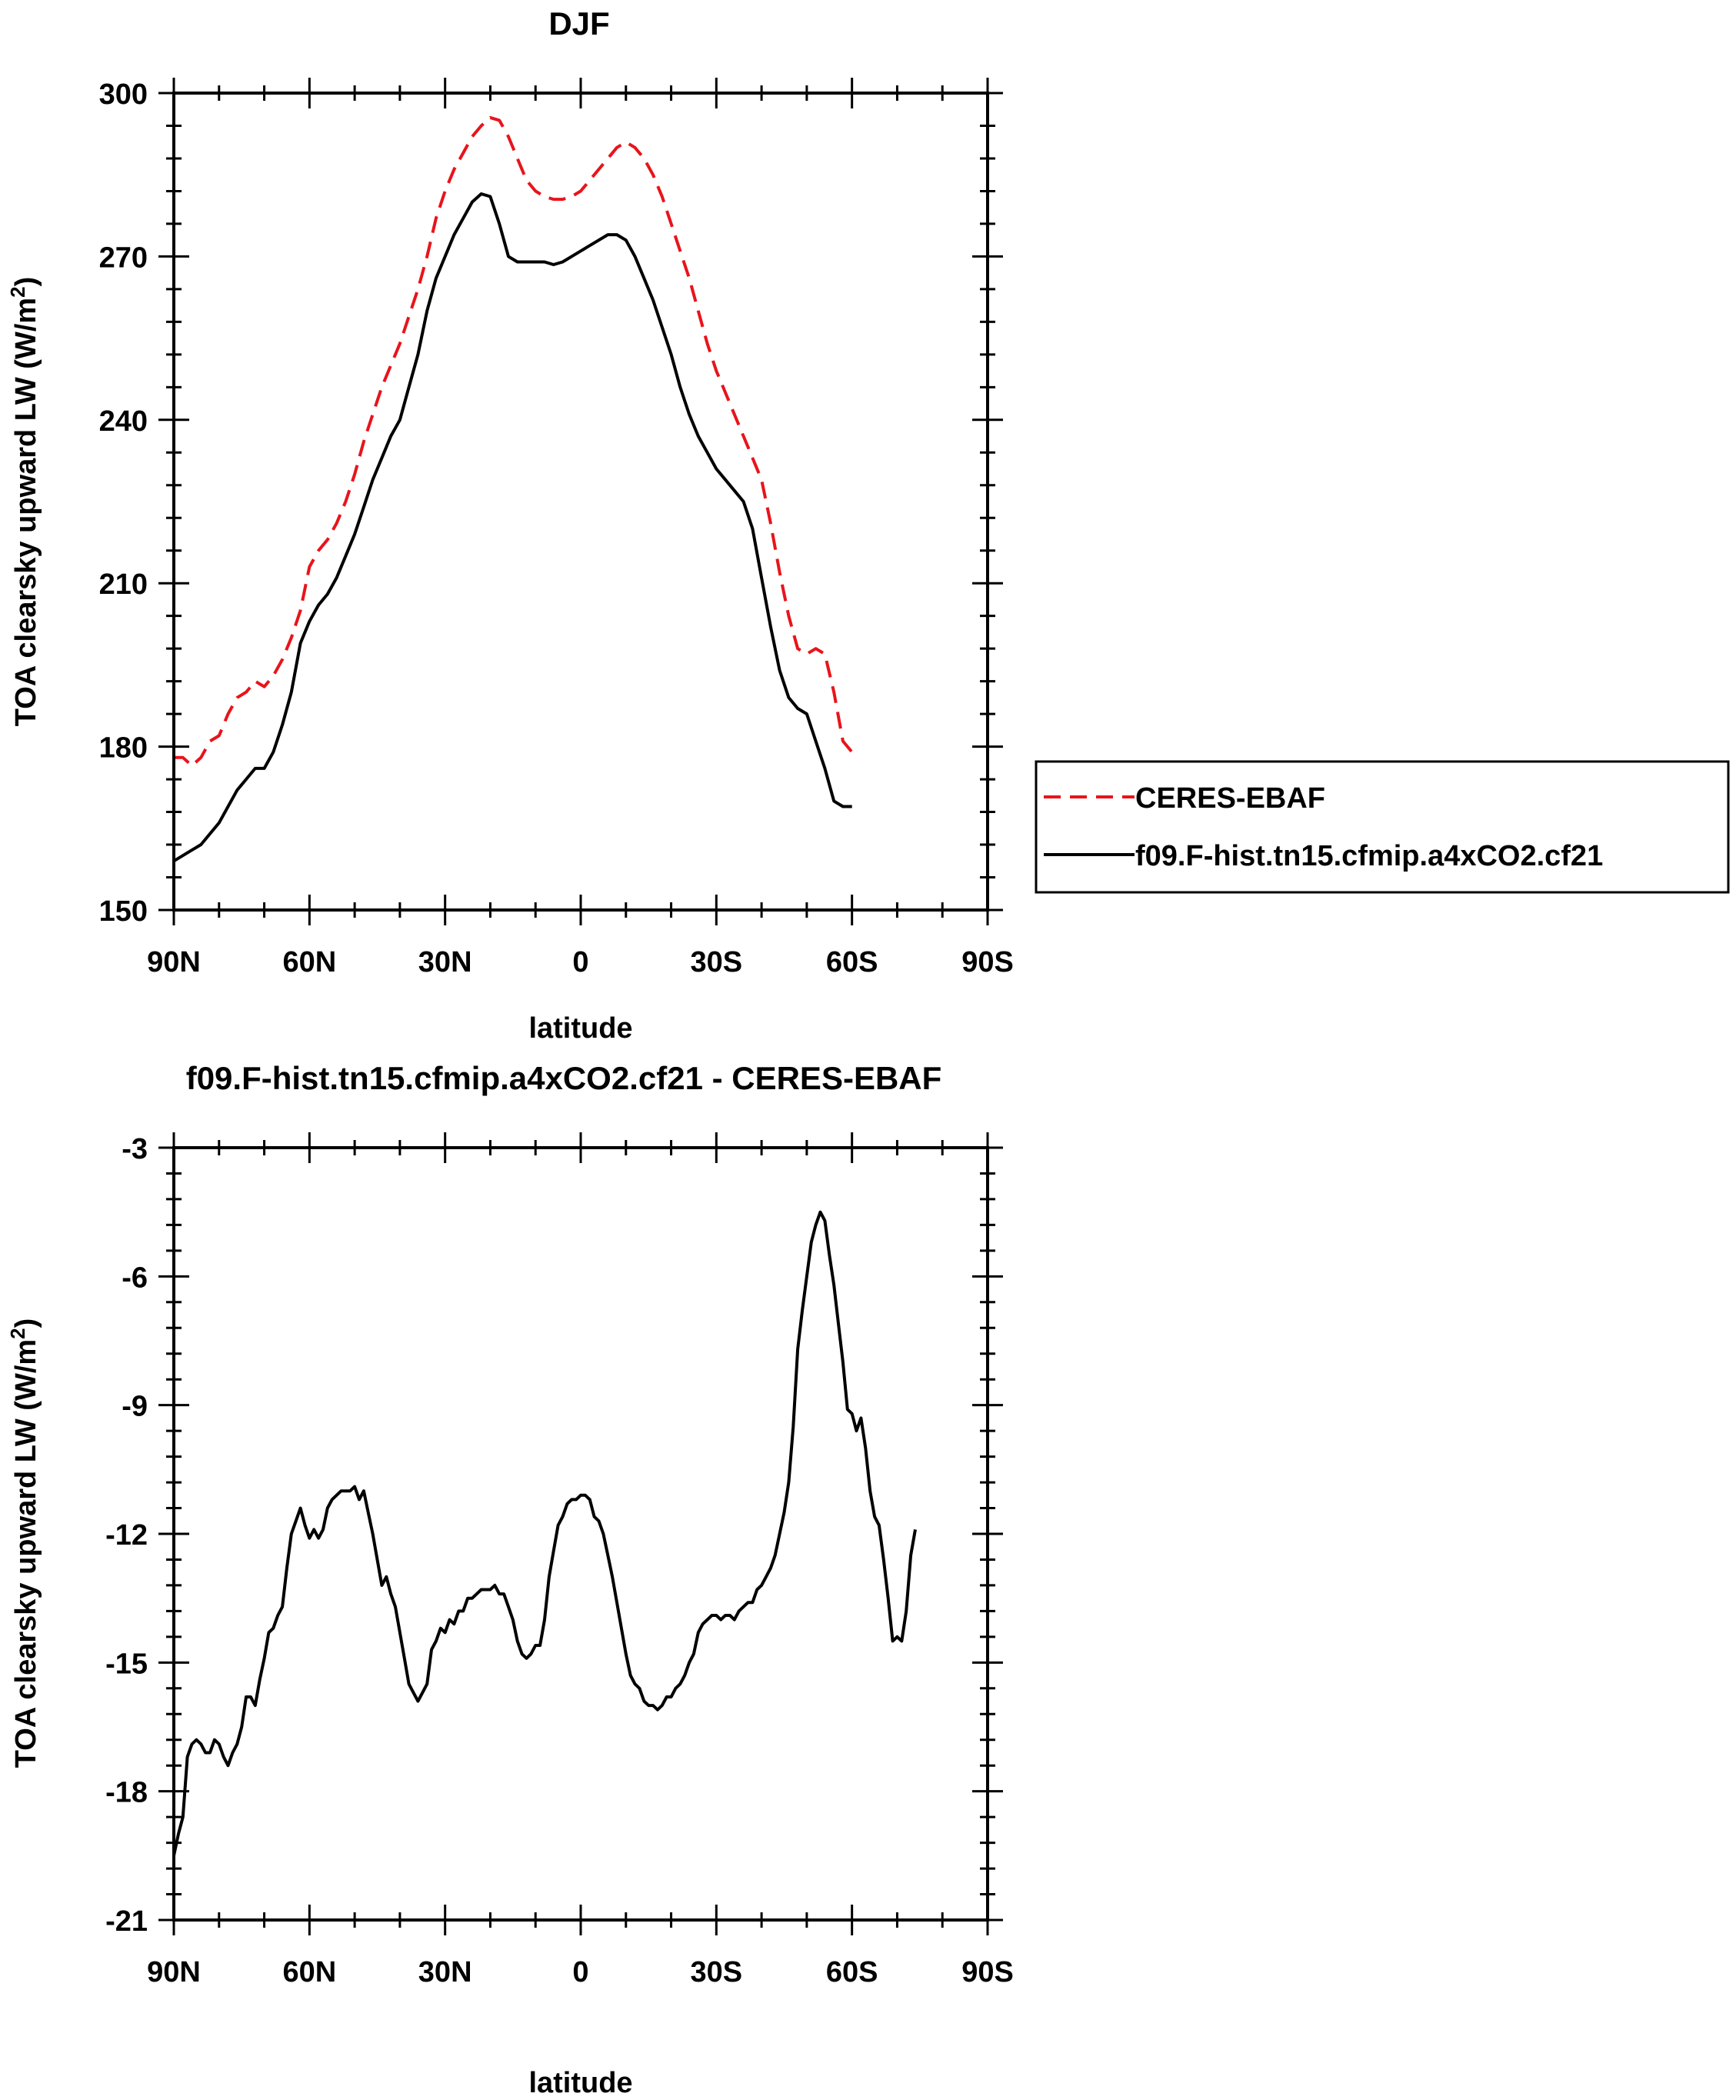  What do you see at coordinates (717, 1972) in the screenshot?
I see `bottom-x-tick-label: 30S` at bounding box center [717, 1972].